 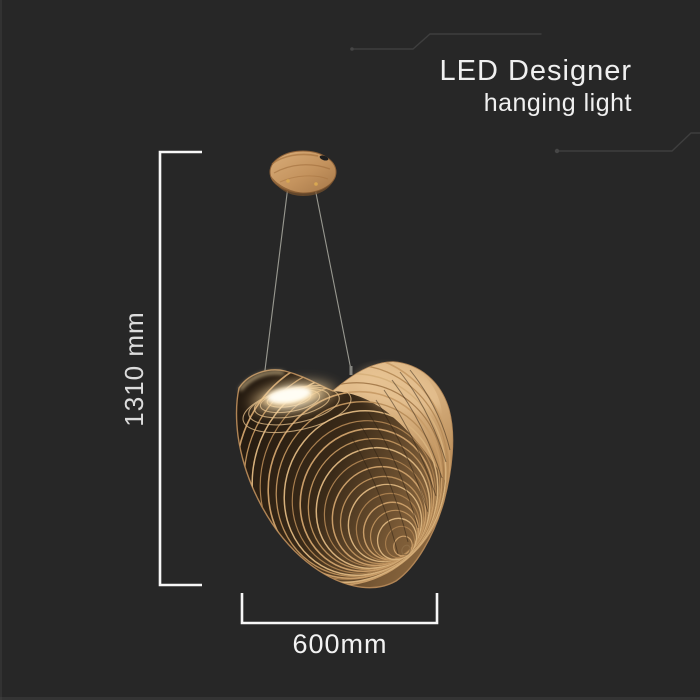 I want to click on canopy-notch, so click(x=324, y=158).